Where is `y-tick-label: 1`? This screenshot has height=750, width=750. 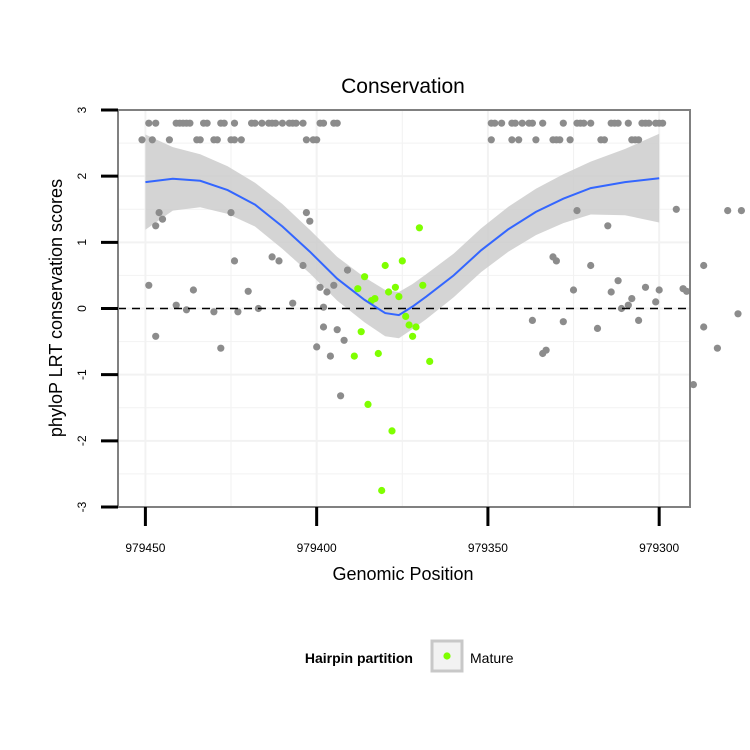
y-tick-label: 1 is located at coordinates (82, 242).